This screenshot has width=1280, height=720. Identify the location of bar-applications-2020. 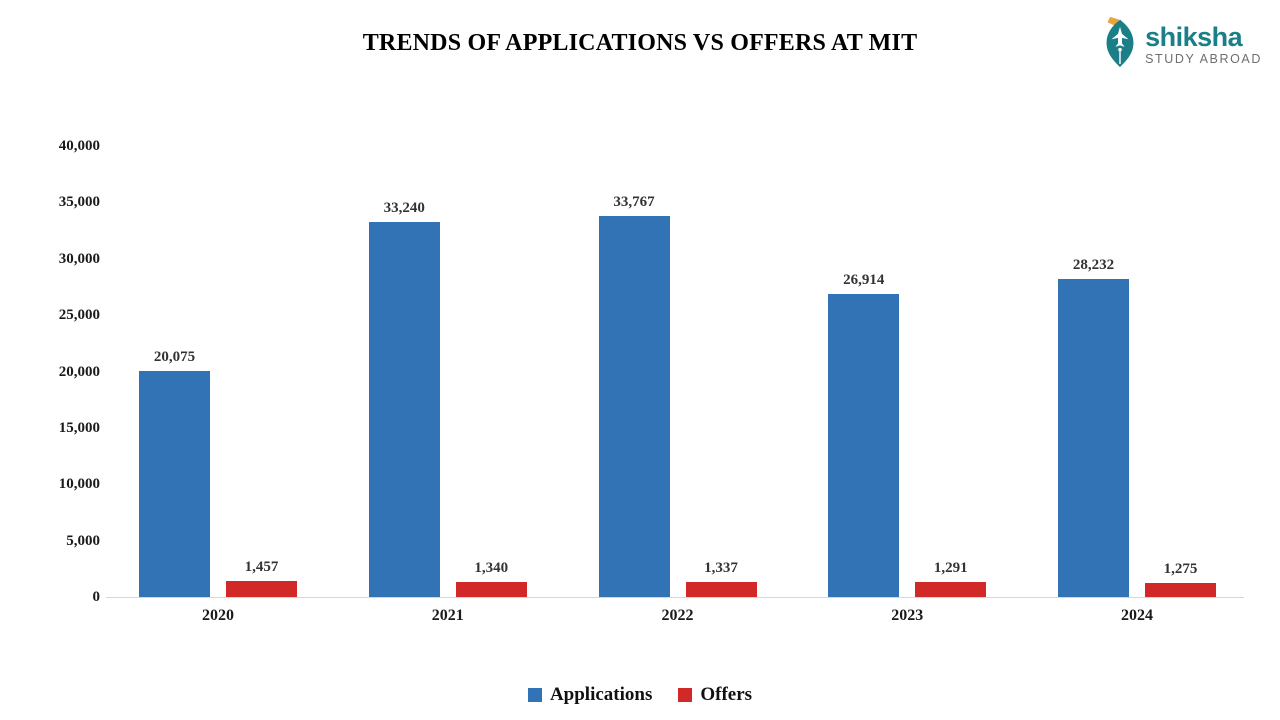
(174, 484).